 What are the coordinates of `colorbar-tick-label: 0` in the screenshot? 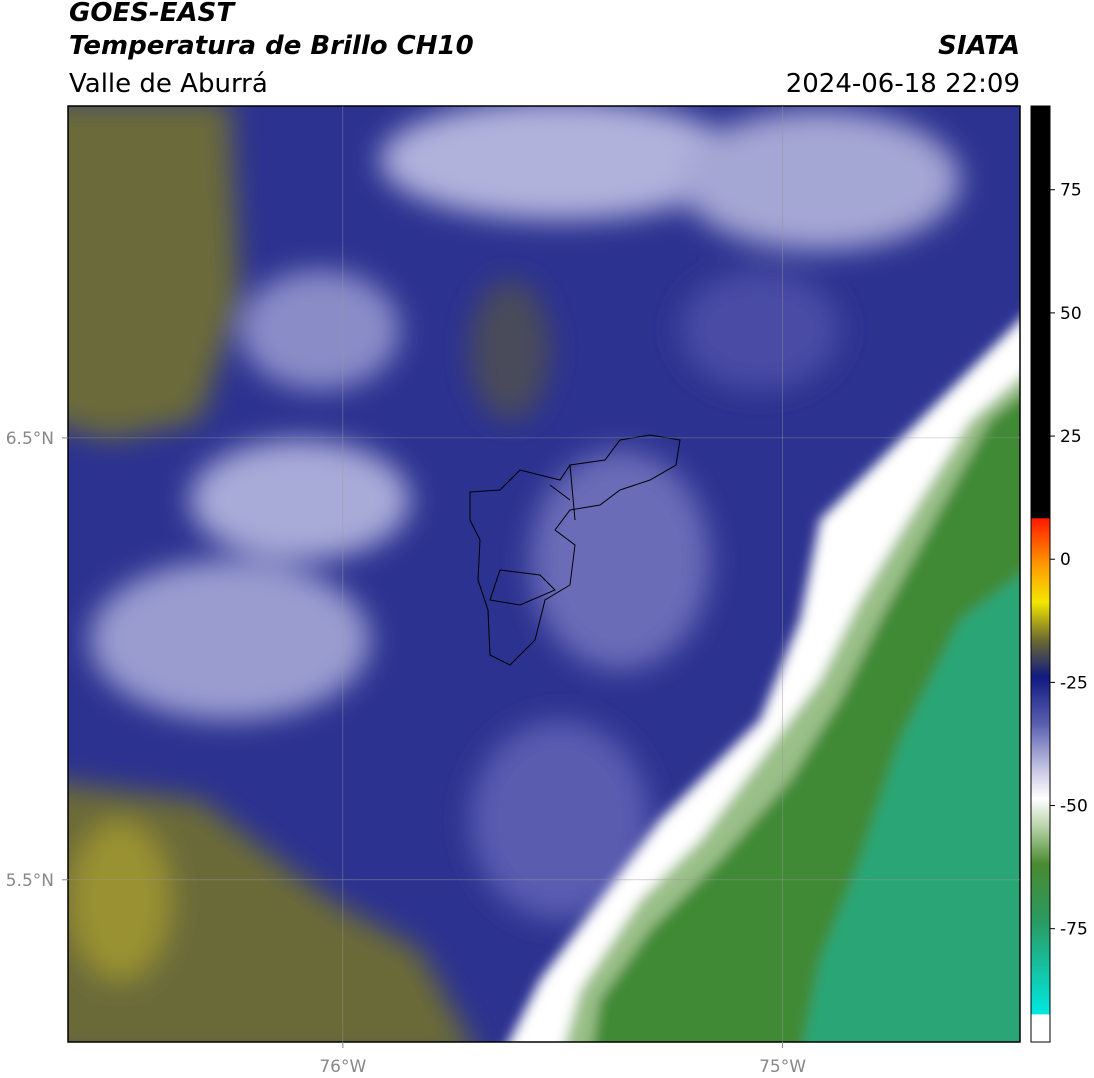 It's located at (1065, 560).